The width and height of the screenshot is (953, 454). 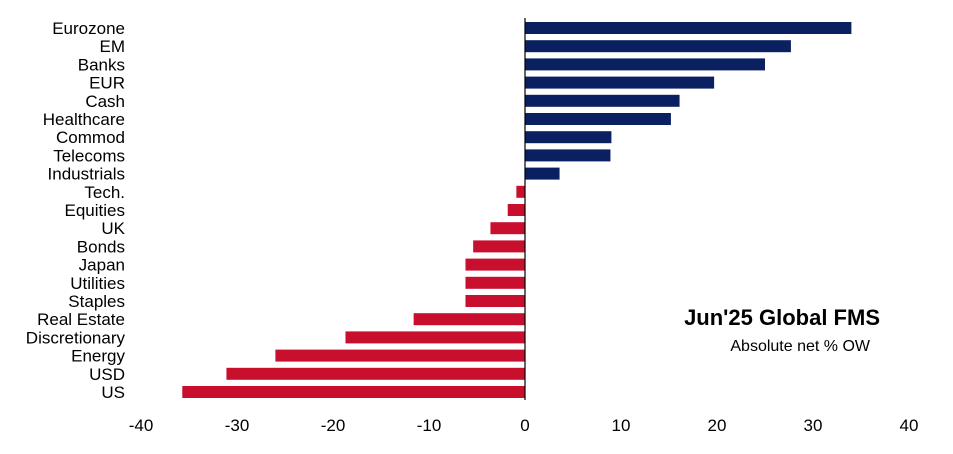 What do you see at coordinates (499, 246) in the screenshot?
I see `bar-bonds` at bounding box center [499, 246].